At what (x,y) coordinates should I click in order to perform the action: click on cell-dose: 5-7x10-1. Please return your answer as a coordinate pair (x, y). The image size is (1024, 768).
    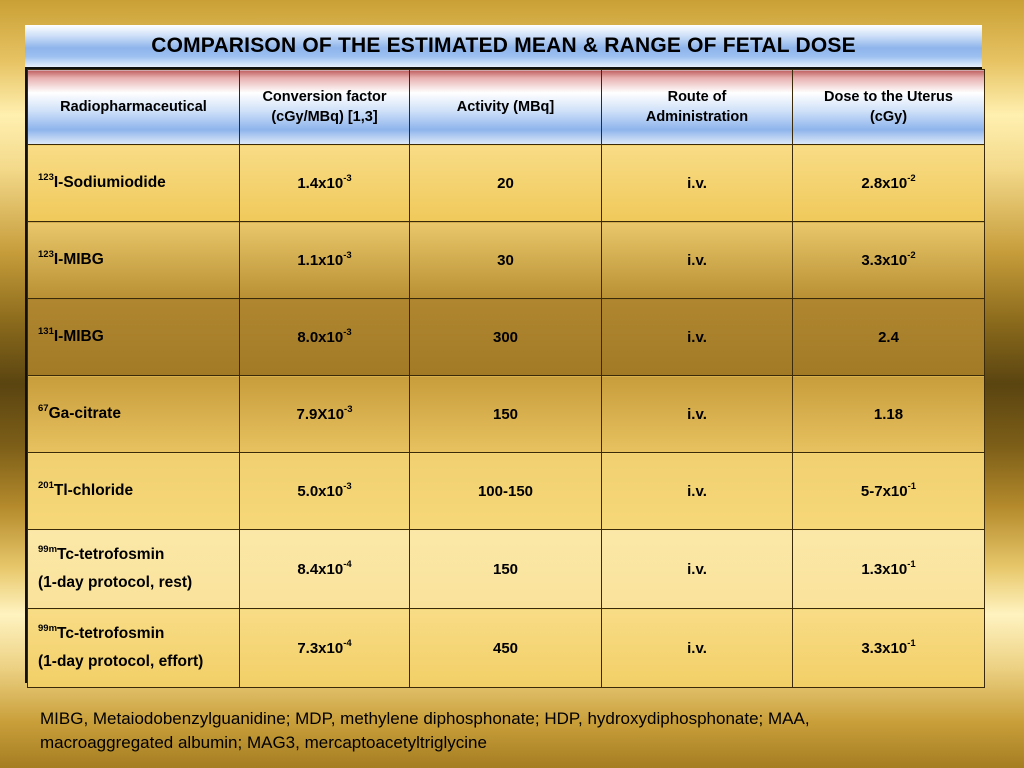
    Looking at the image, I should click on (888, 491).